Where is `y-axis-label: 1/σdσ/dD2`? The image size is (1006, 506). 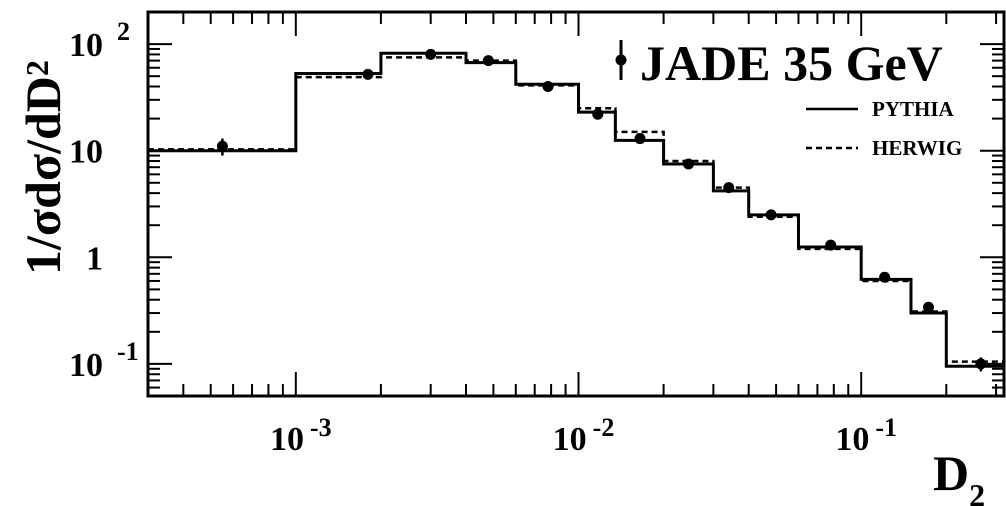 y-axis-label: 1/σdσ/dD2 is located at coordinates (43, 167).